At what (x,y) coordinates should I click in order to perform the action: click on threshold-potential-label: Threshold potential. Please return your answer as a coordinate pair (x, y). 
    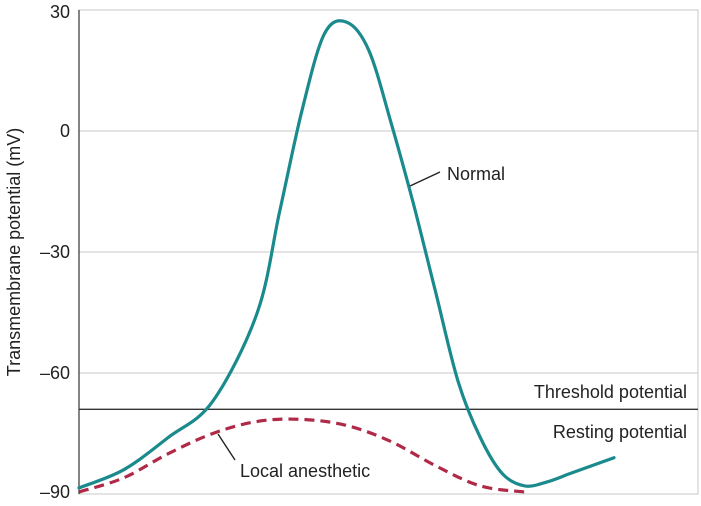
    Looking at the image, I should click on (610, 392).